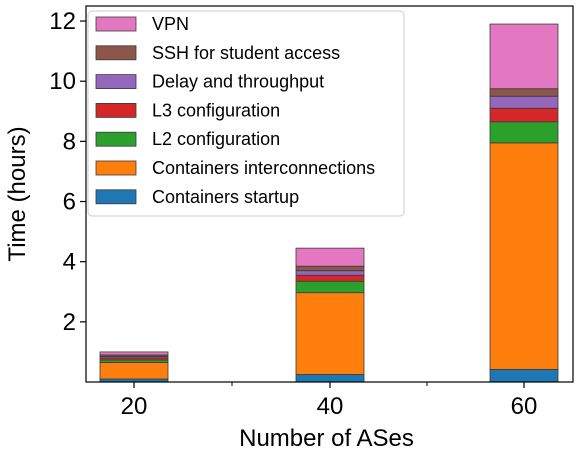  I want to click on y-tick-label: 2, so click(69, 322).